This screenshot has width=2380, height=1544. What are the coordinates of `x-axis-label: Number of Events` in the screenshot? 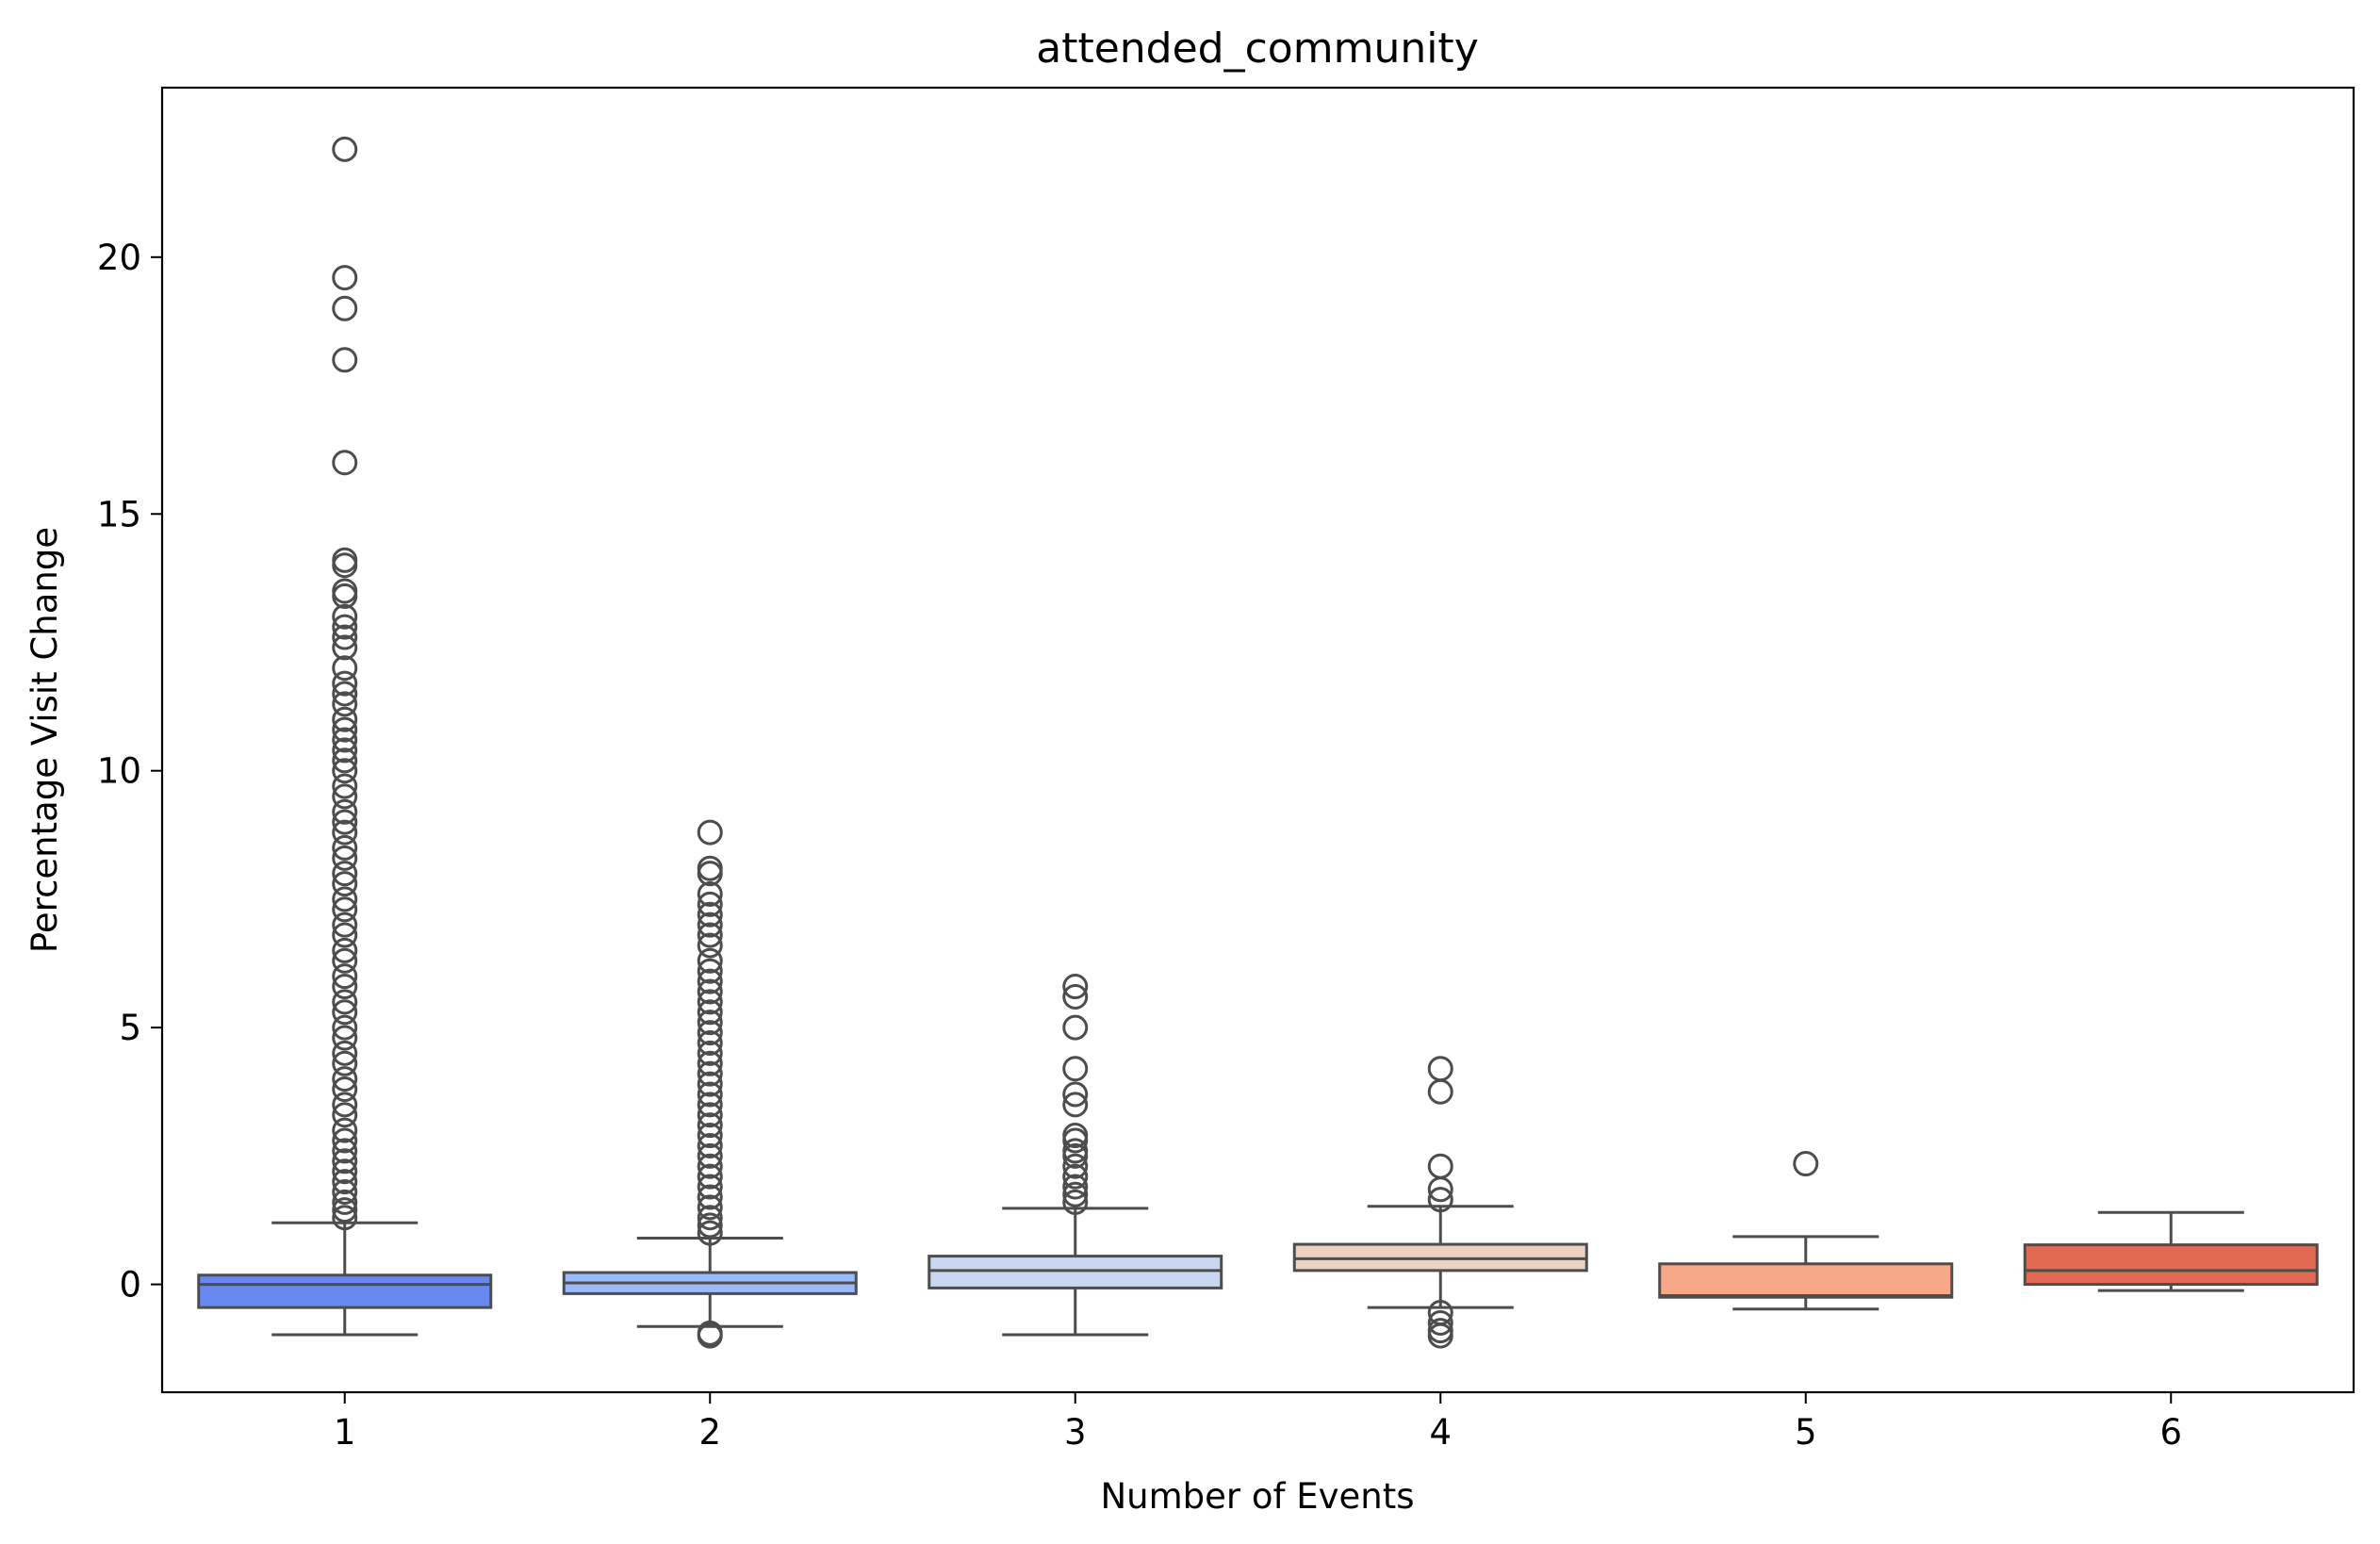 It's located at (1257, 1496).